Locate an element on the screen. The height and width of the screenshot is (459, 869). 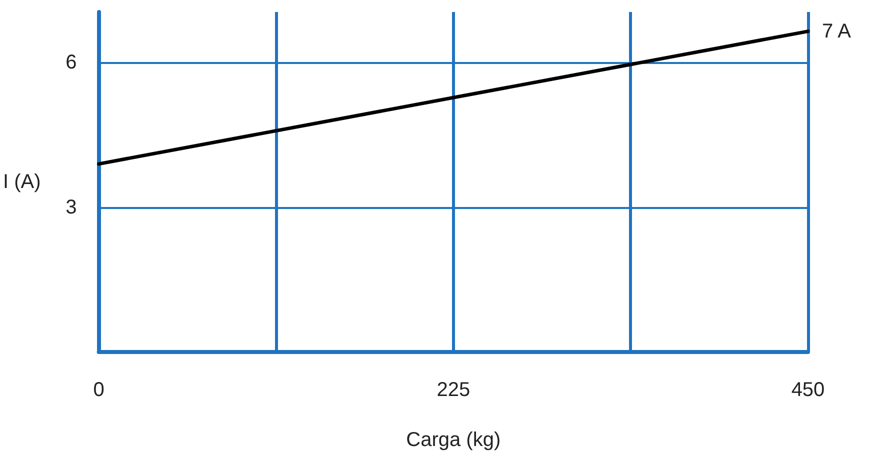
annotation: 7 A is located at coordinates (837, 31).